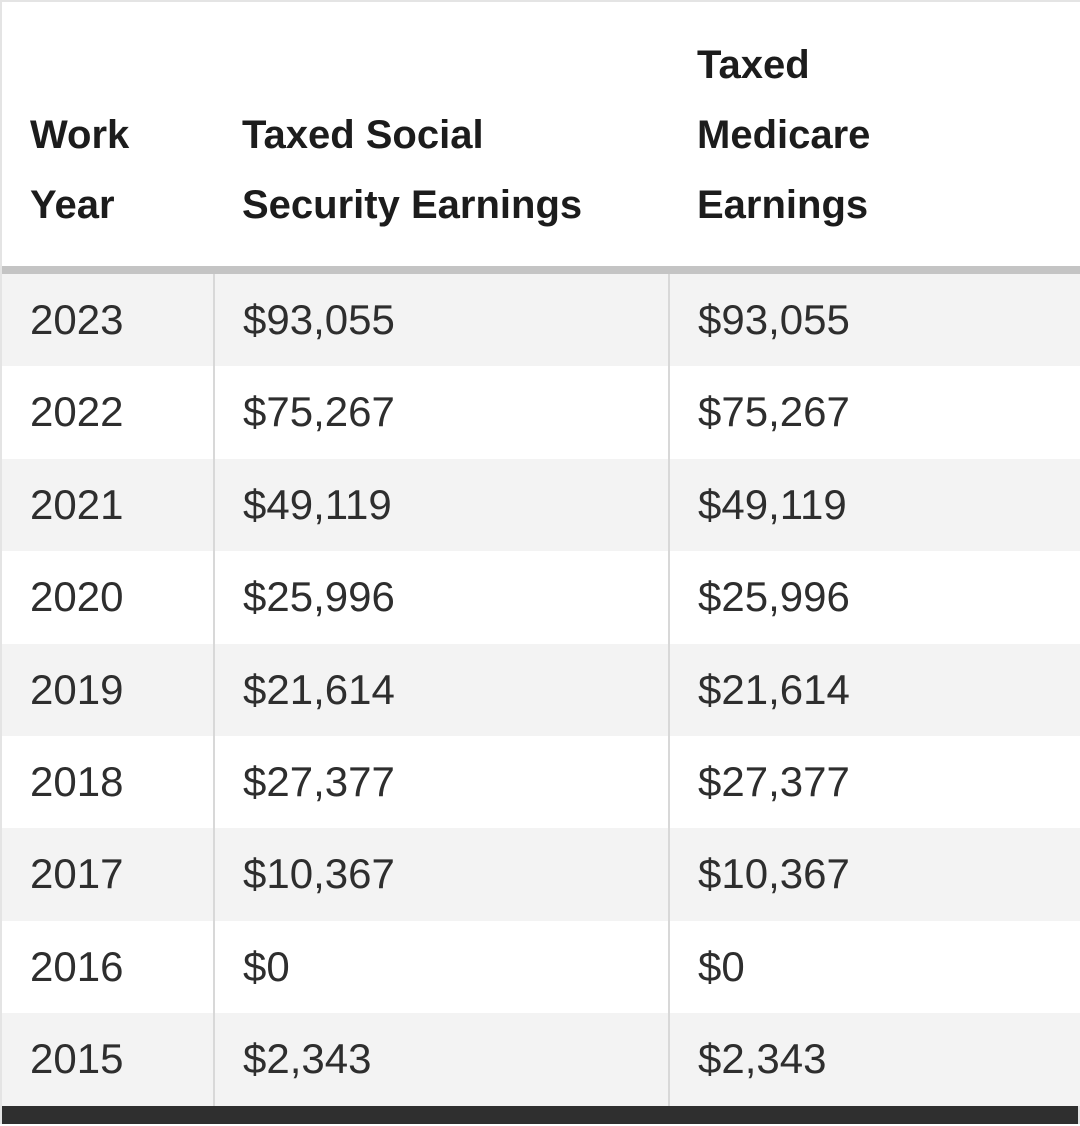 This screenshot has width=1080, height=1126. I want to click on cell-ss-earnings: $75,267, so click(441, 412).